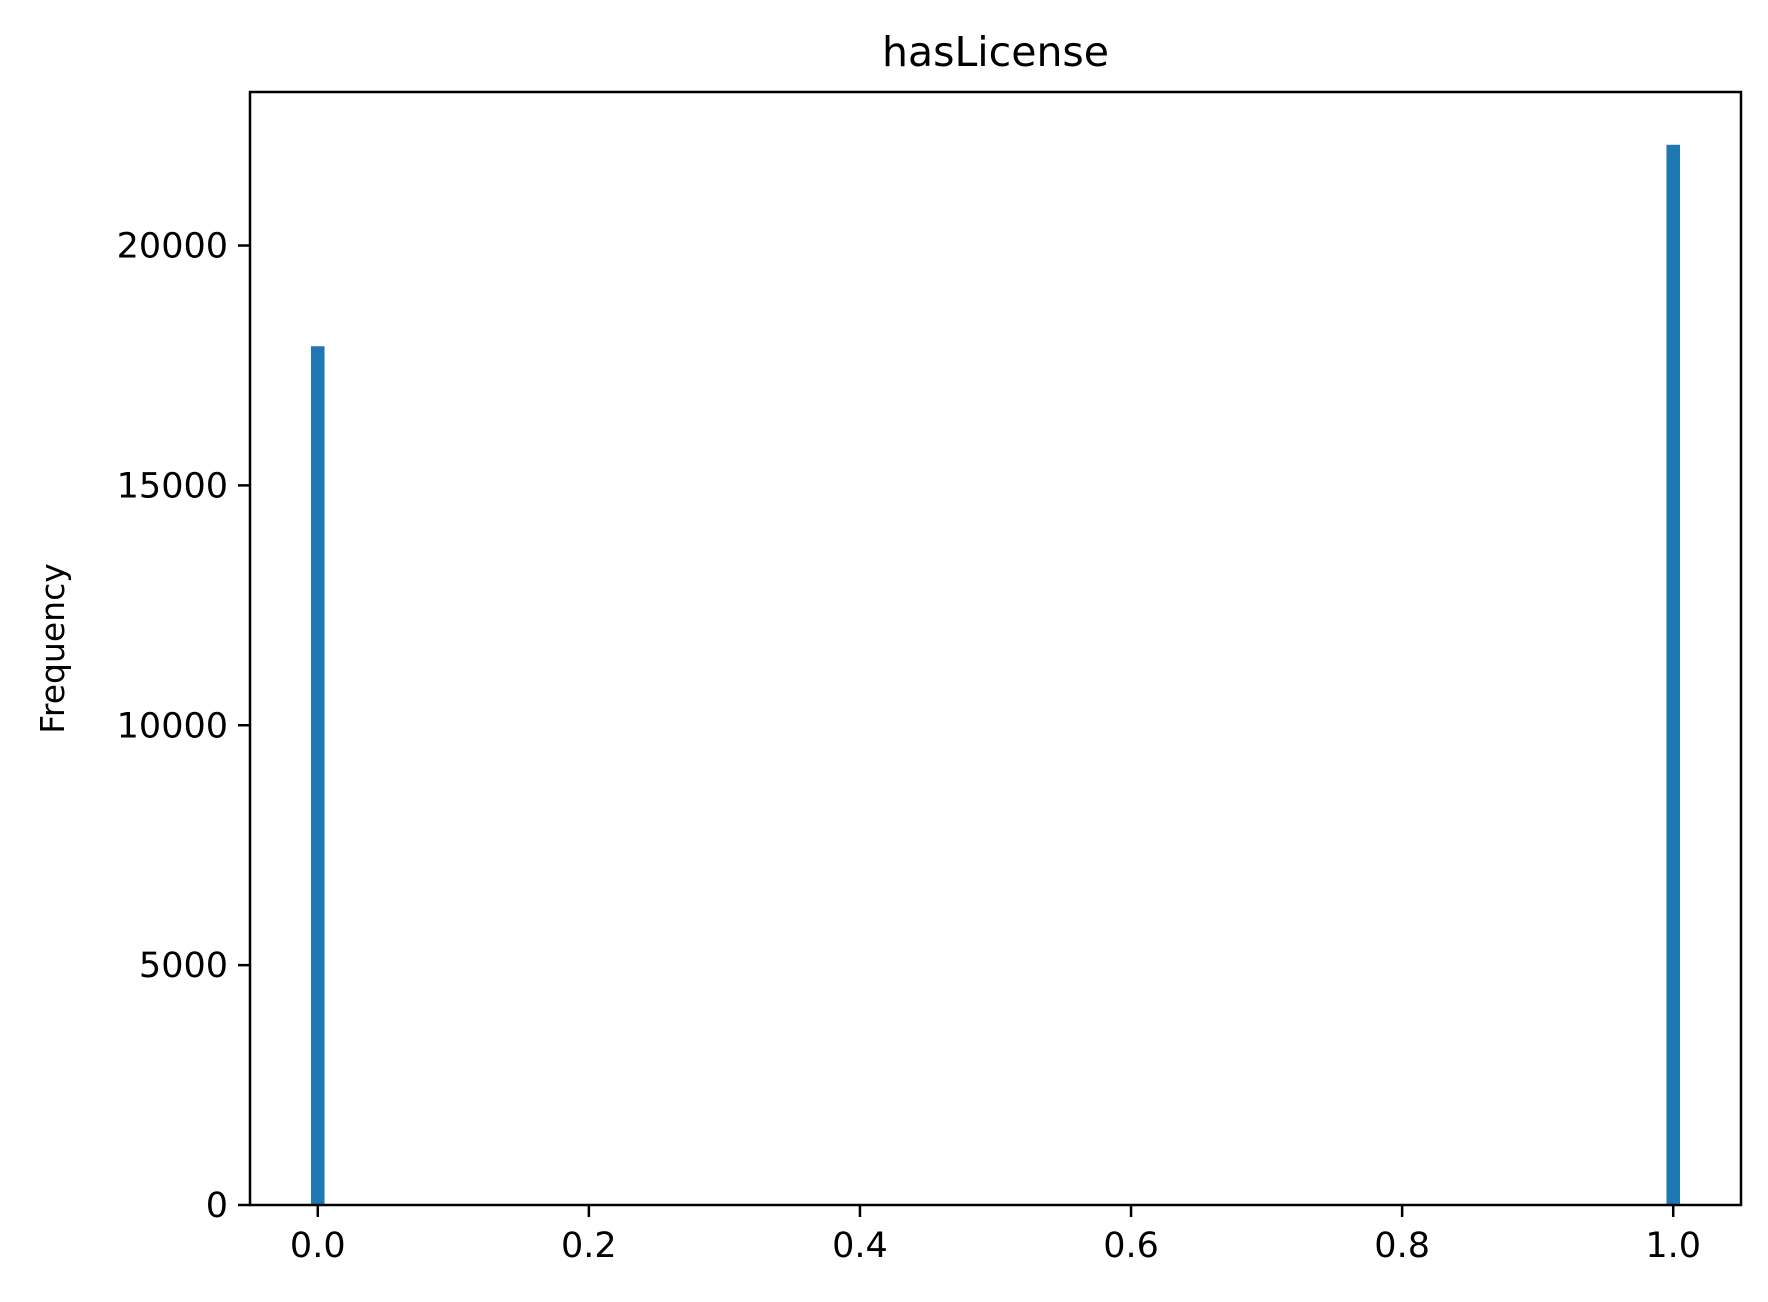 The width and height of the screenshot is (1768, 1302). Describe the element at coordinates (995, 1235) in the screenshot. I see `x-axis-ticks: 0.0 0.2 0.4 0.6 0.8 1.0` at that location.